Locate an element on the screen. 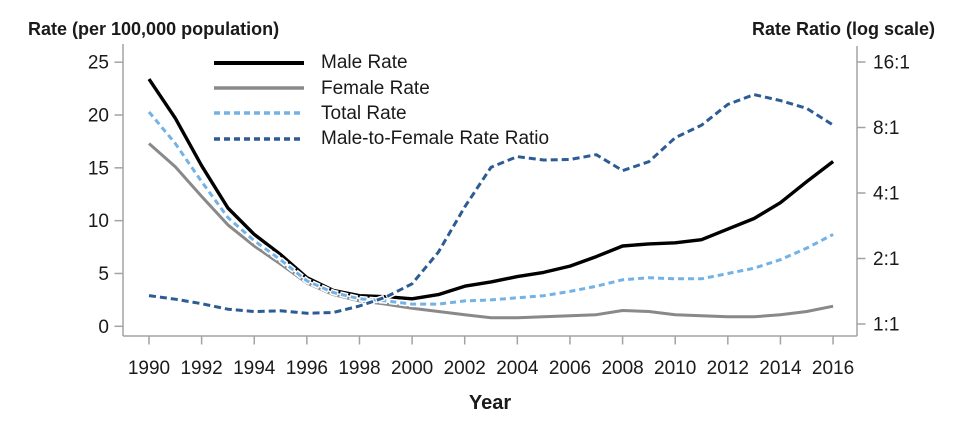  left-axis-tick-label: 25 is located at coordinates (98, 63).